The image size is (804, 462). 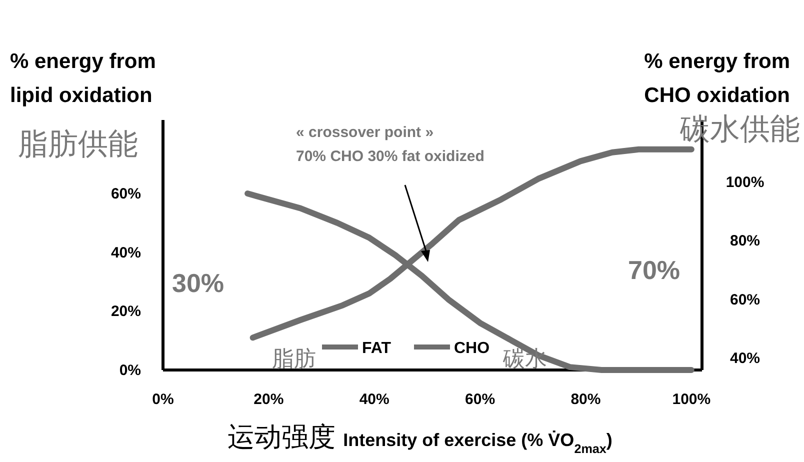 I want to click on x-tick-label: 80%, so click(x=585, y=399).